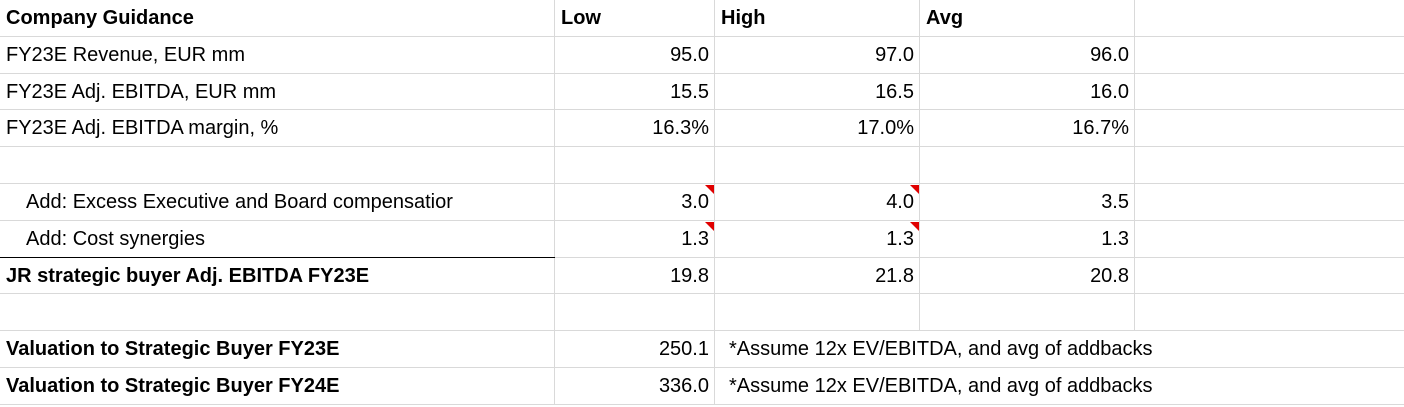 This screenshot has height=407, width=1404. Describe the element at coordinates (141, 92) in the screenshot. I see `row-label: FY23E Adj. EBITDA, EUR mm` at that location.